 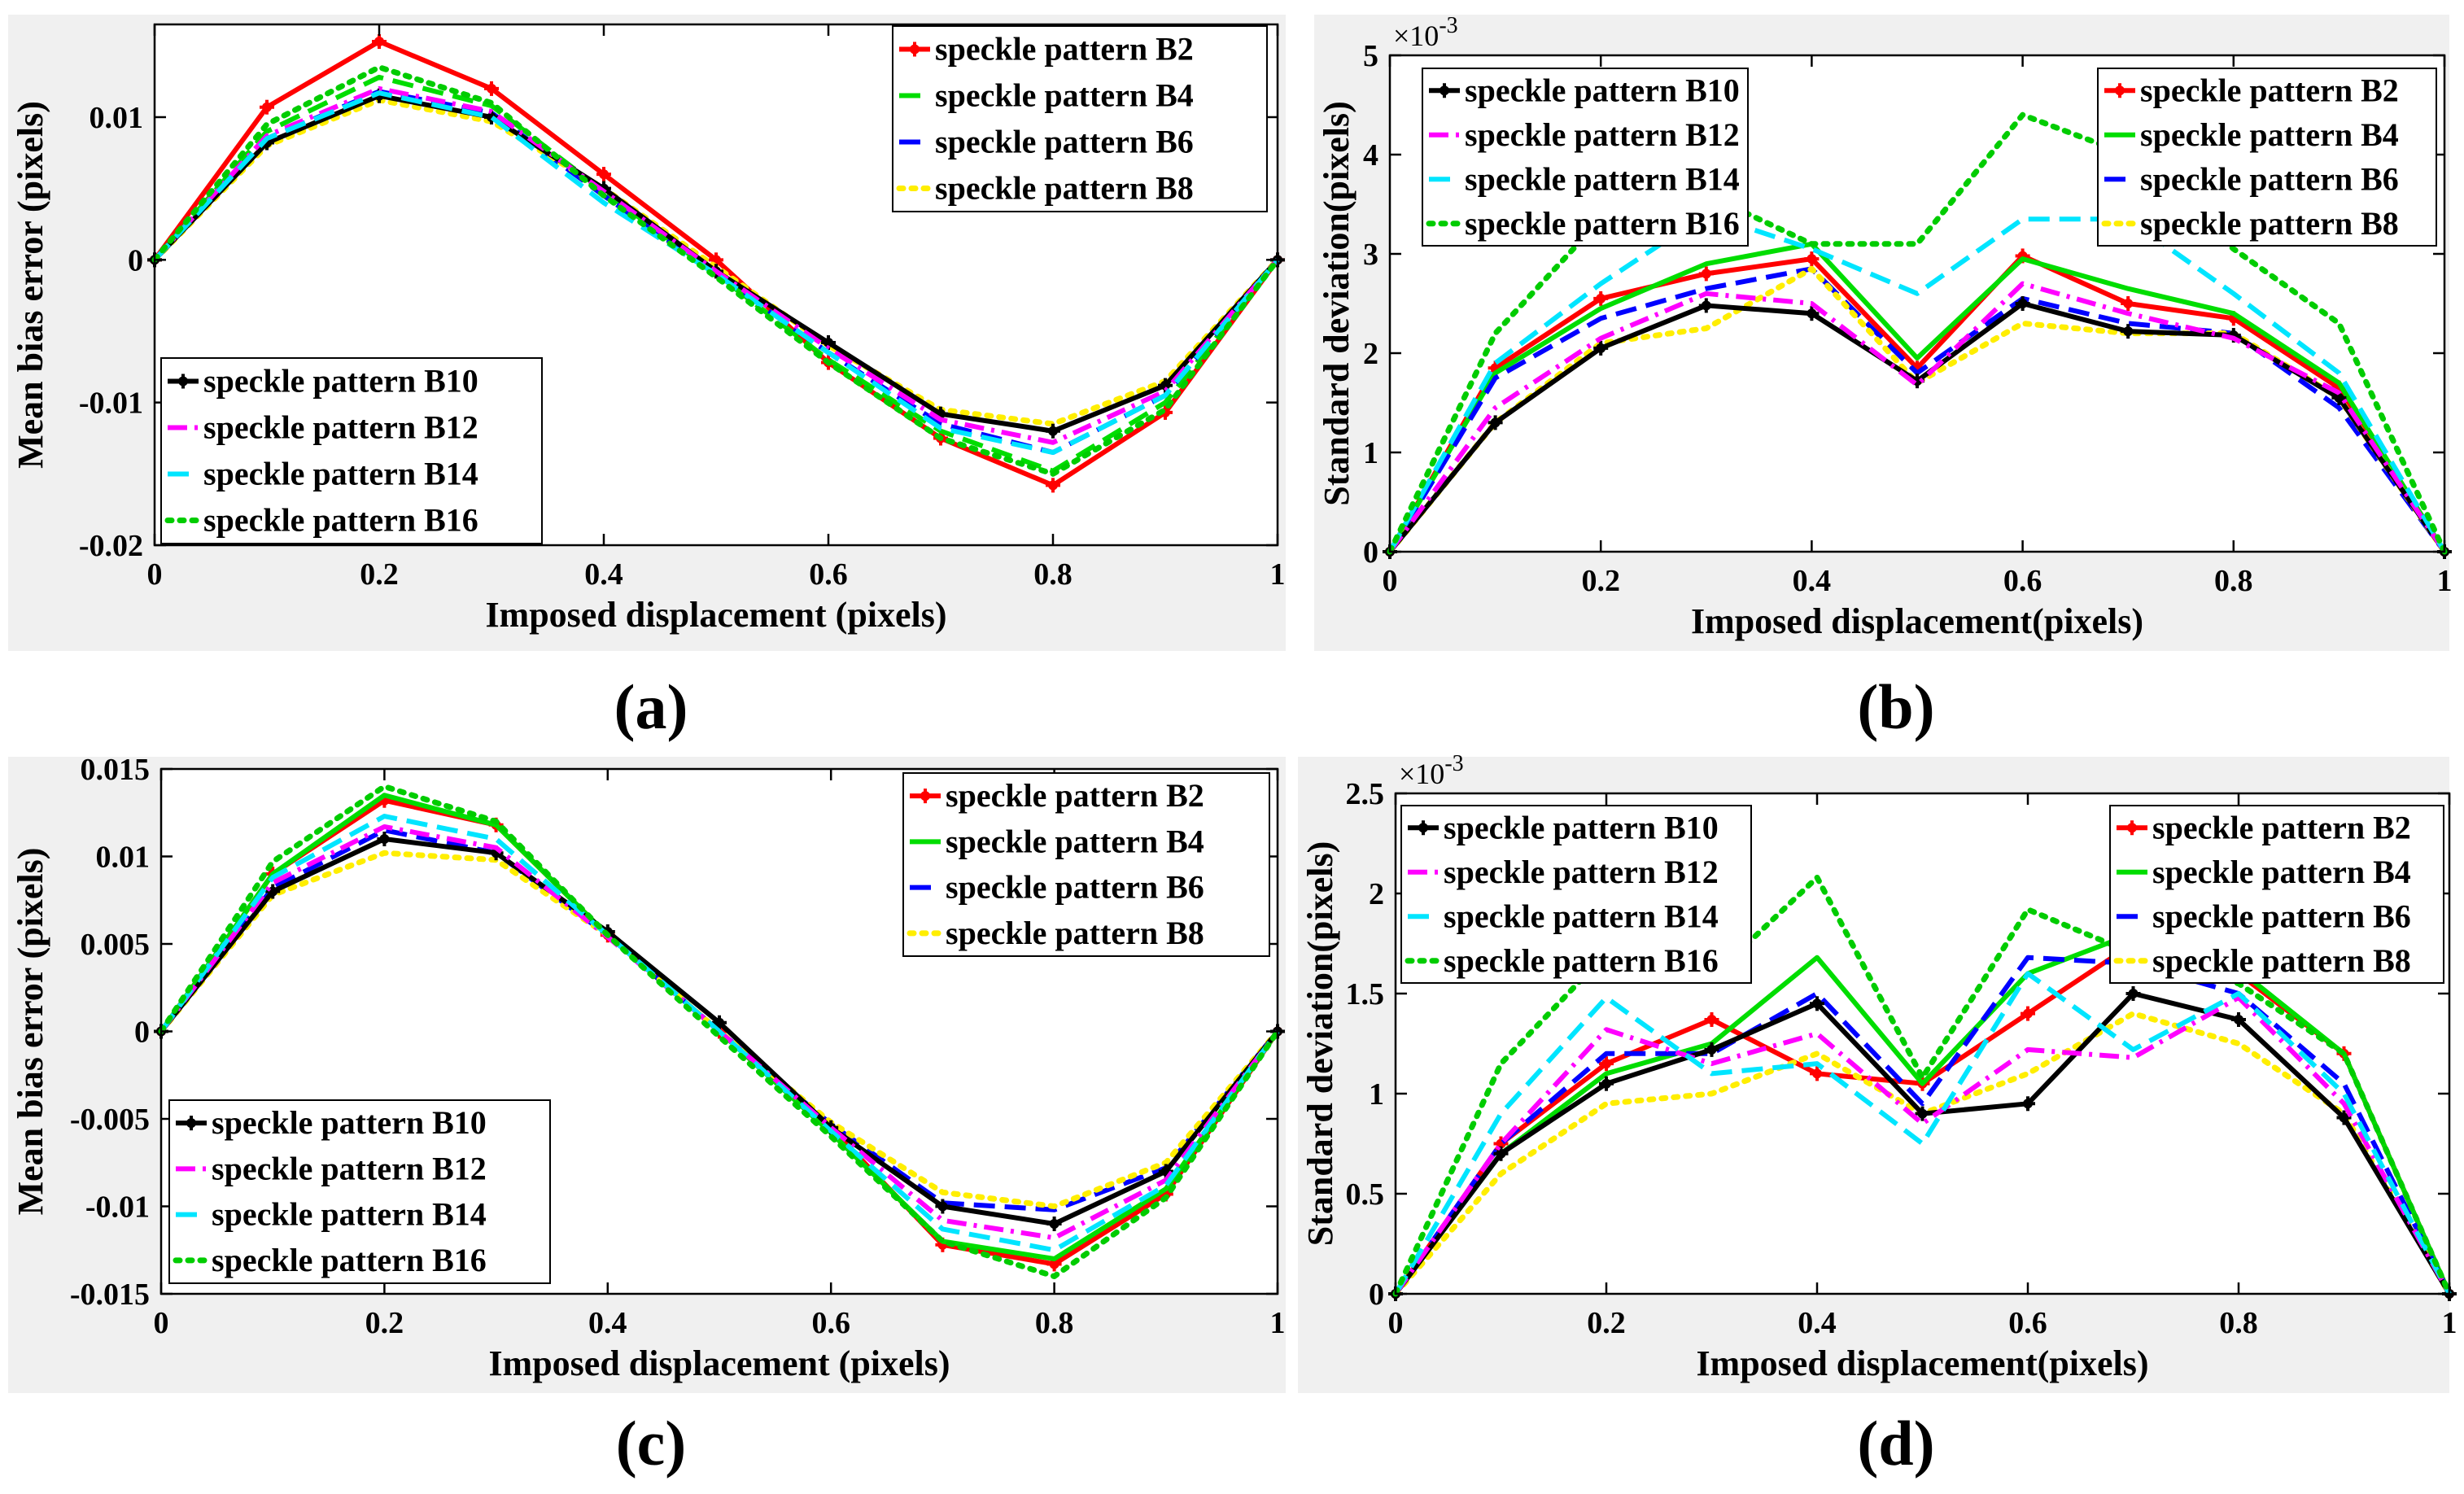 What do you see at coordinates (719, 1363) in the screenshot?
I see `x-axis-title: Imposed displacement (pixels)` at bounding box center [719, 1363].